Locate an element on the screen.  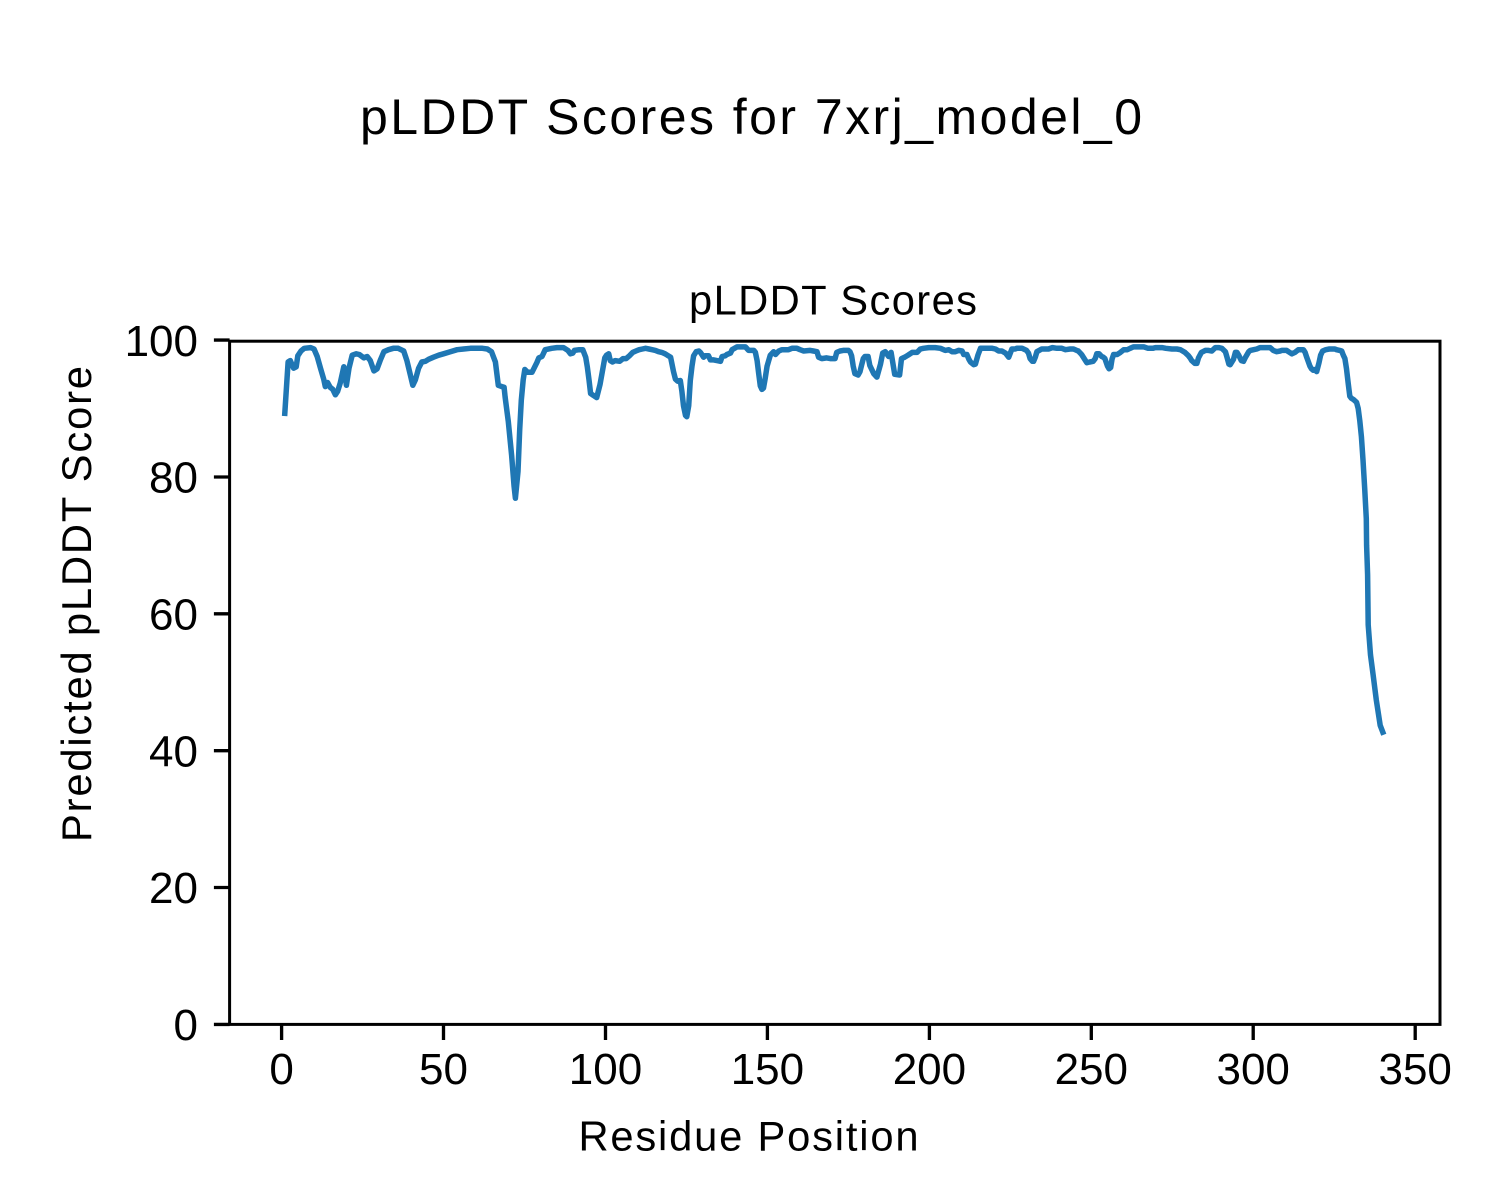
svg-text: Residue Position is located at coordinates (749, 1136).